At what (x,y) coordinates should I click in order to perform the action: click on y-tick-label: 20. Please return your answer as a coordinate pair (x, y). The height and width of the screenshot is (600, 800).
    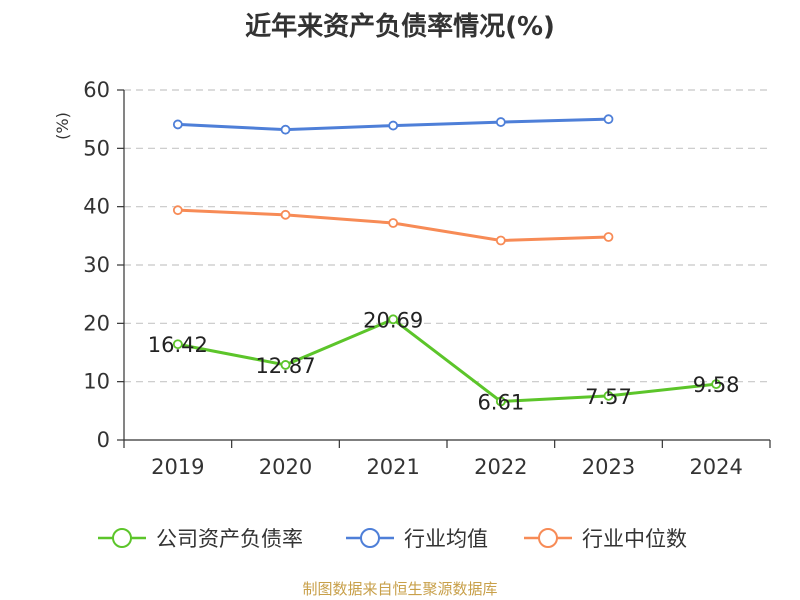
    Looking at the image, I should click on (96, 323).